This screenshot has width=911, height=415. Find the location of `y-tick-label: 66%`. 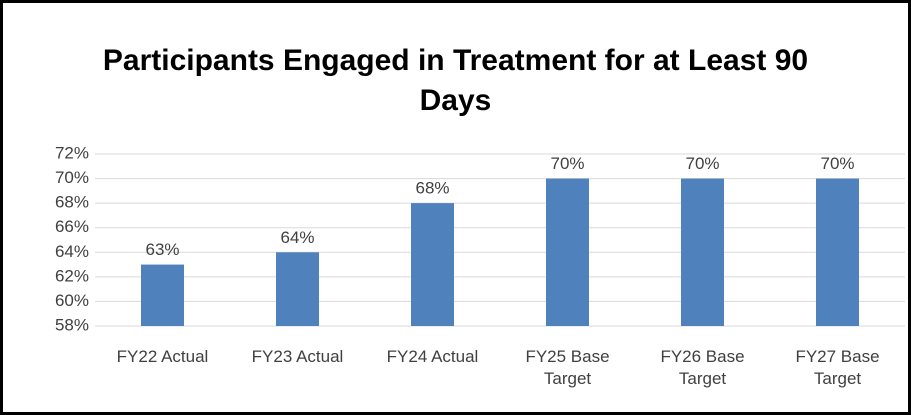

y-tick-label: 66% is located at coordinates (72, 226).